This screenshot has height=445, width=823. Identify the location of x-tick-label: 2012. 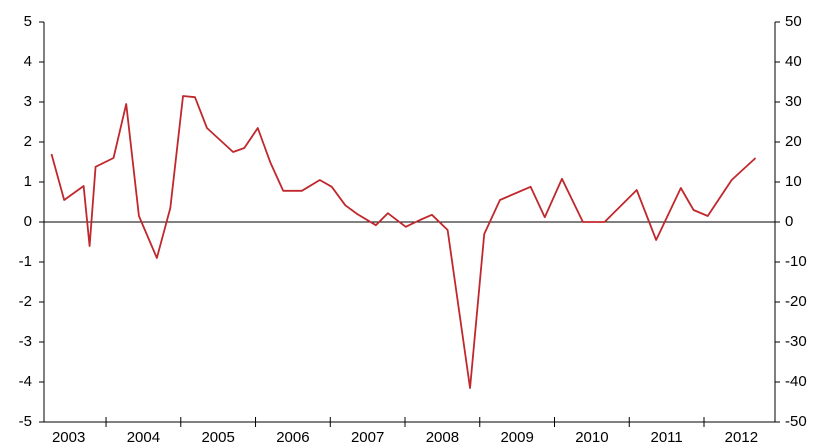
(741, 437).